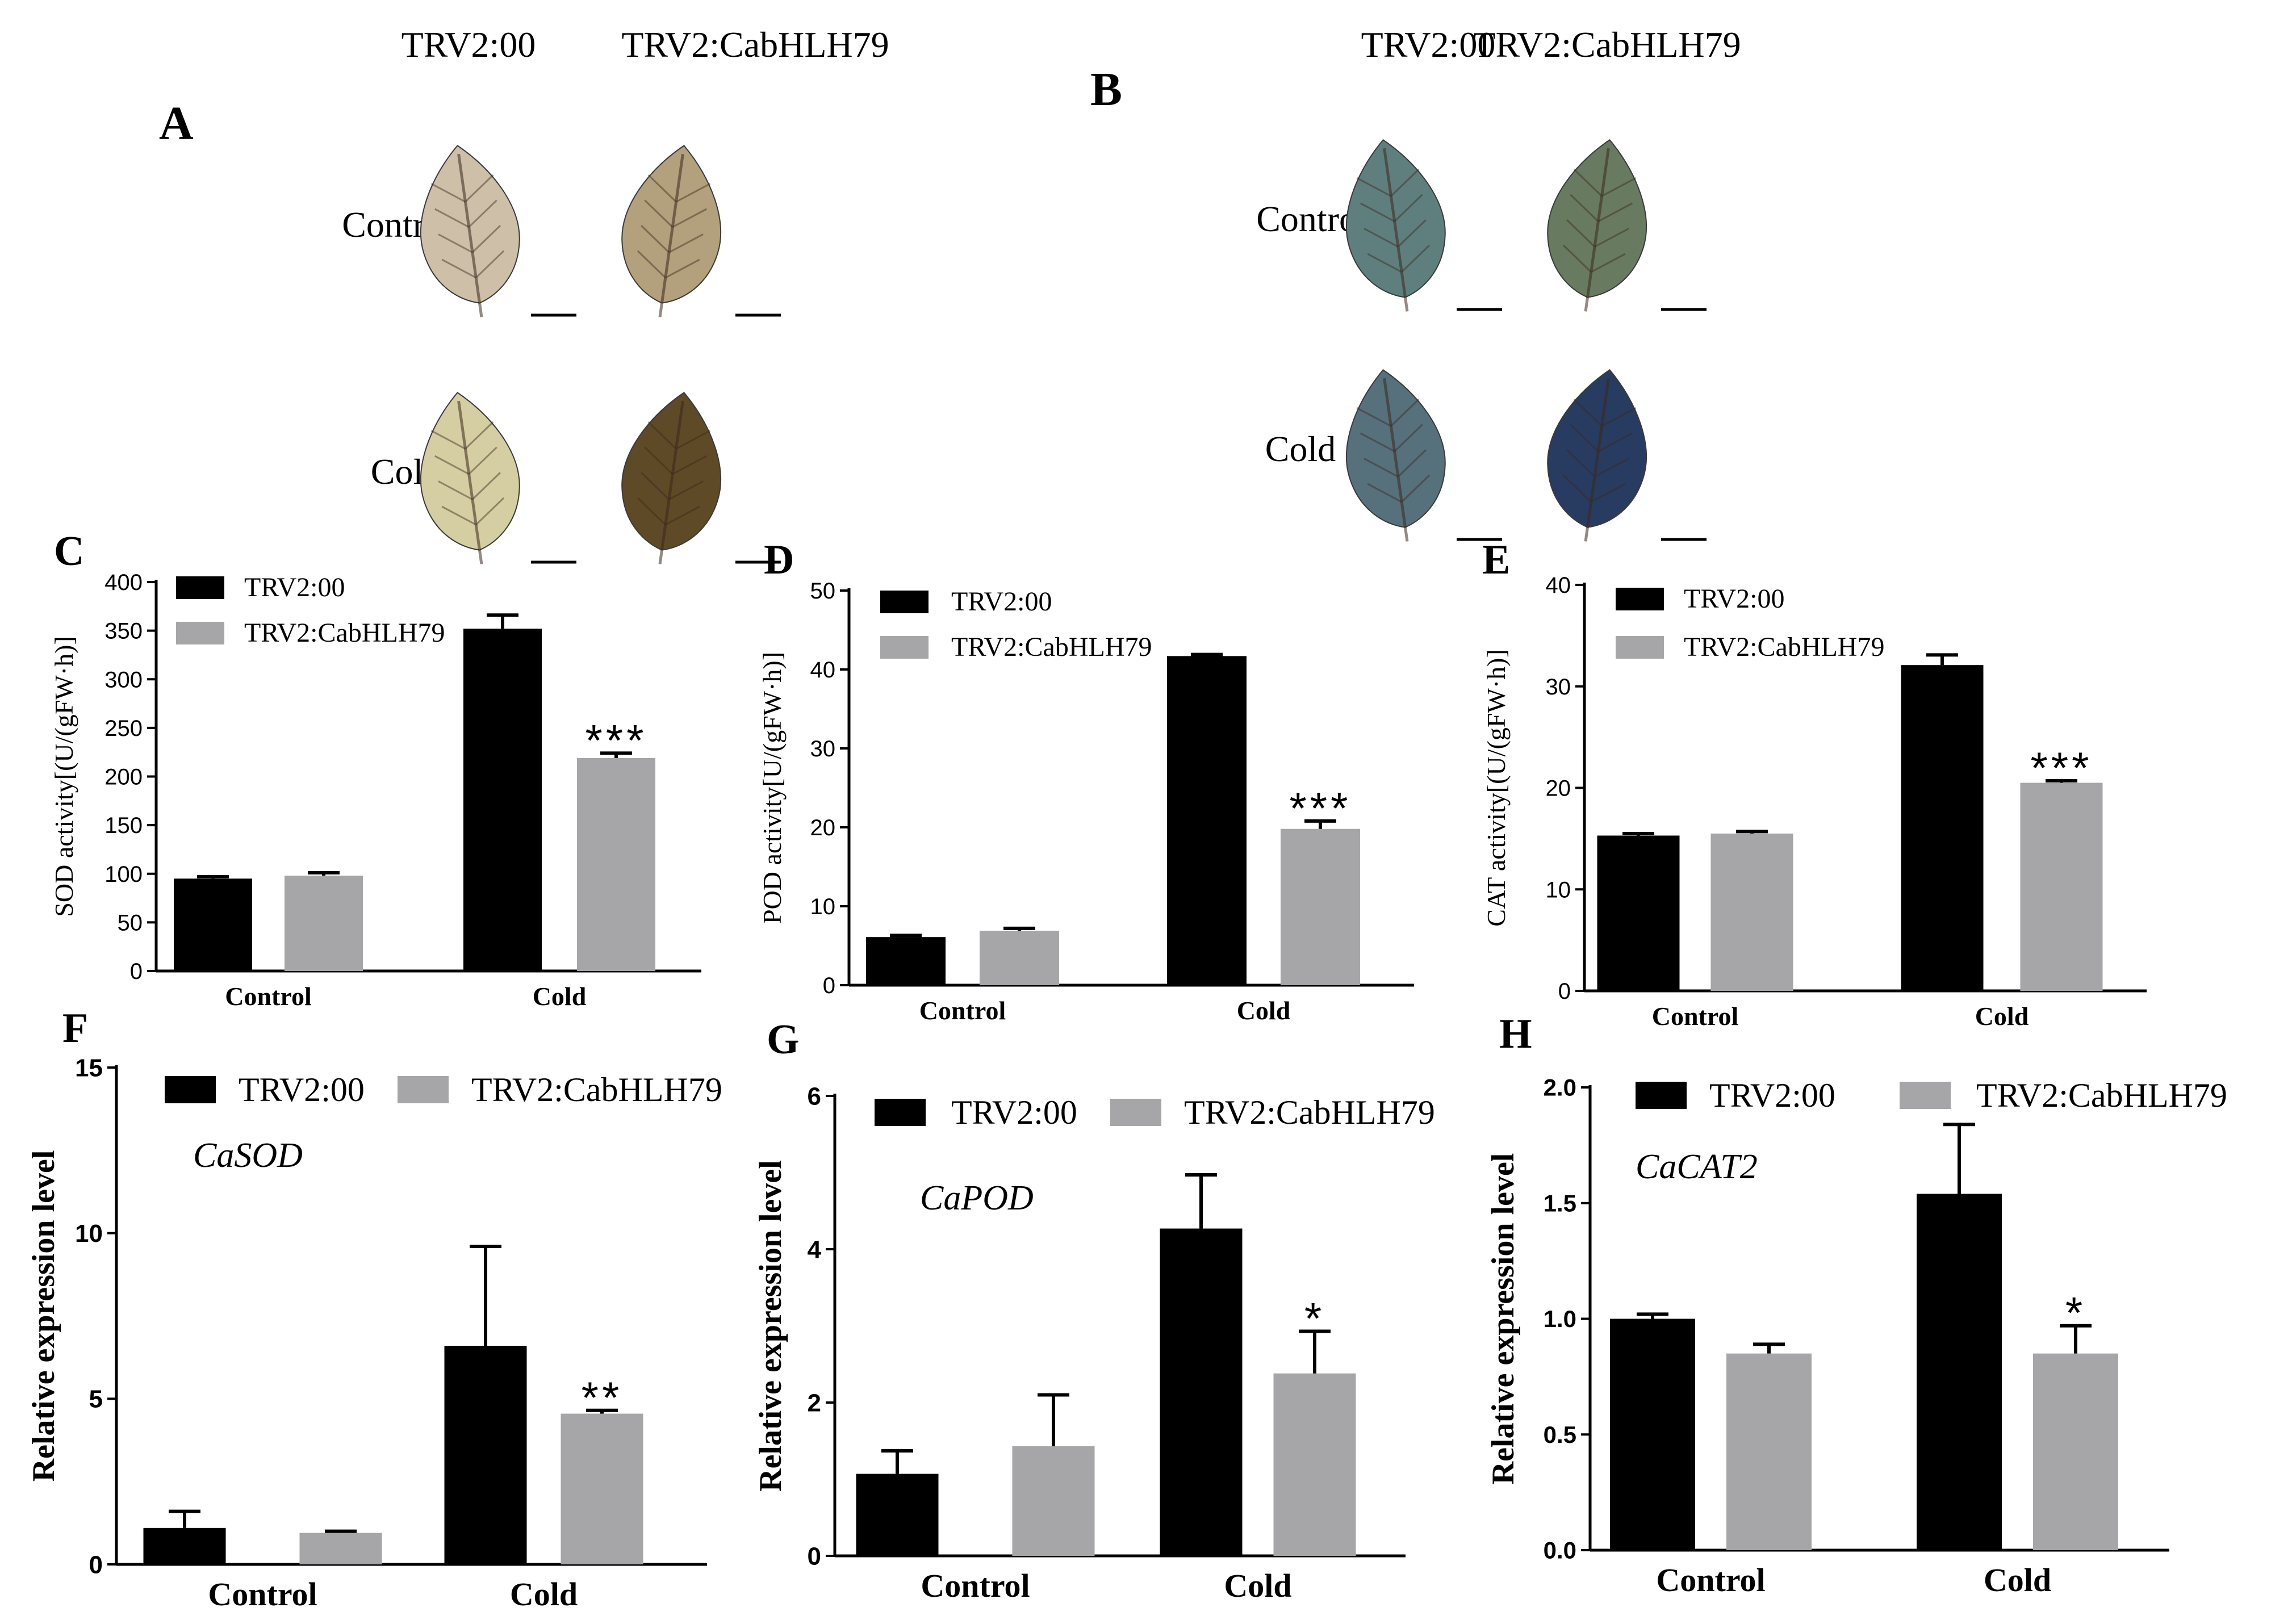  What do you see at coordinates (123, 777) in the screenshot?
I see `y-tick-label: 200` at bounding box center [123, 777].